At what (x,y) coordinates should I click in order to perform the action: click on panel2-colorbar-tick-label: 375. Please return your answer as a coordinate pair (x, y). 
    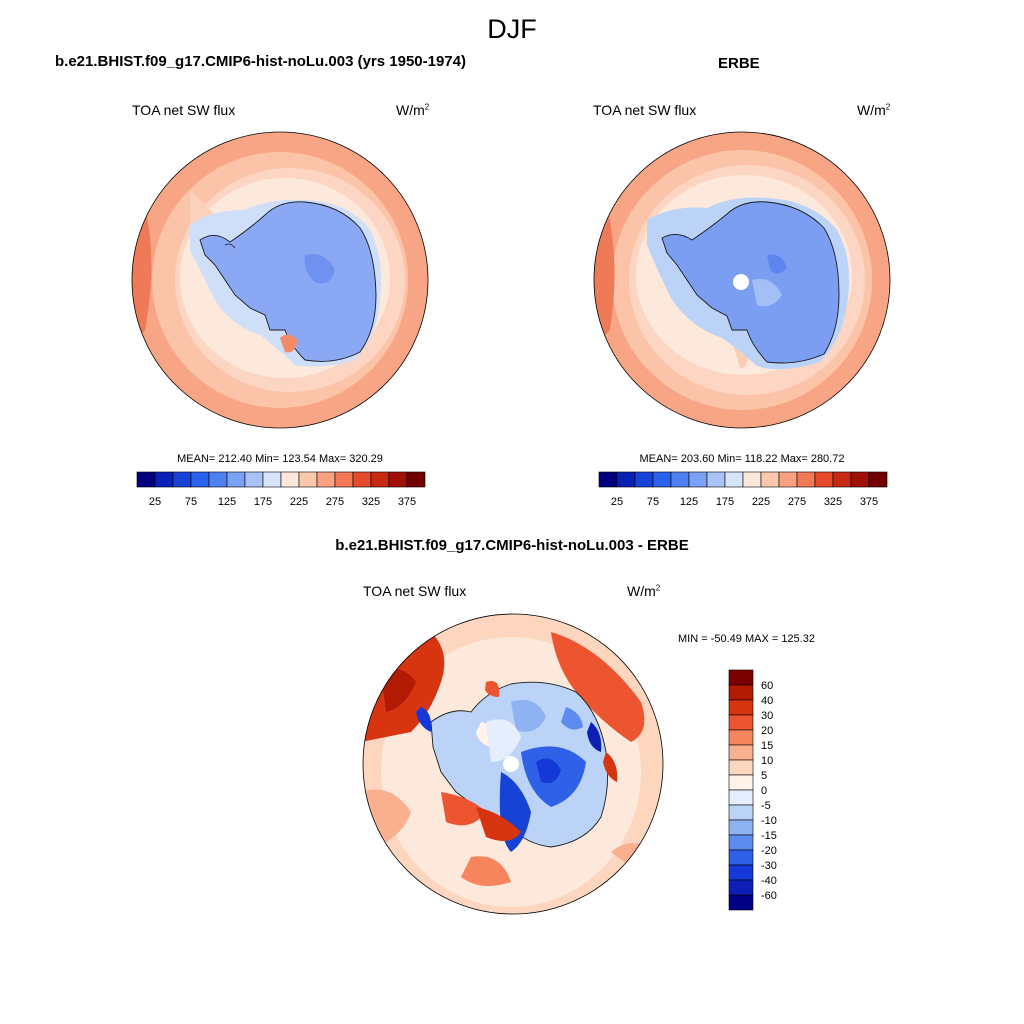
    Looking at the image, I should click on (869, 502).